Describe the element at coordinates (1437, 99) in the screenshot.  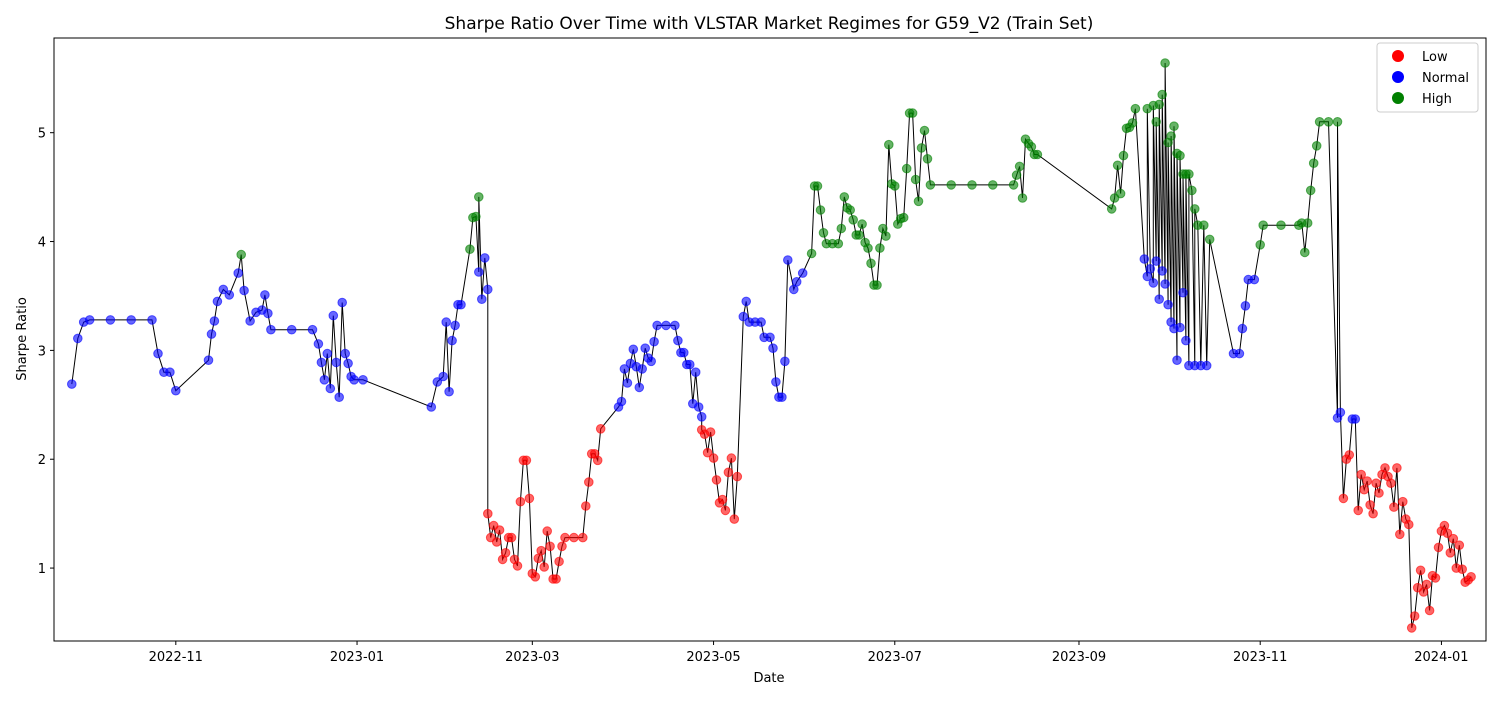
I see `legend-label-high: High` at that location.